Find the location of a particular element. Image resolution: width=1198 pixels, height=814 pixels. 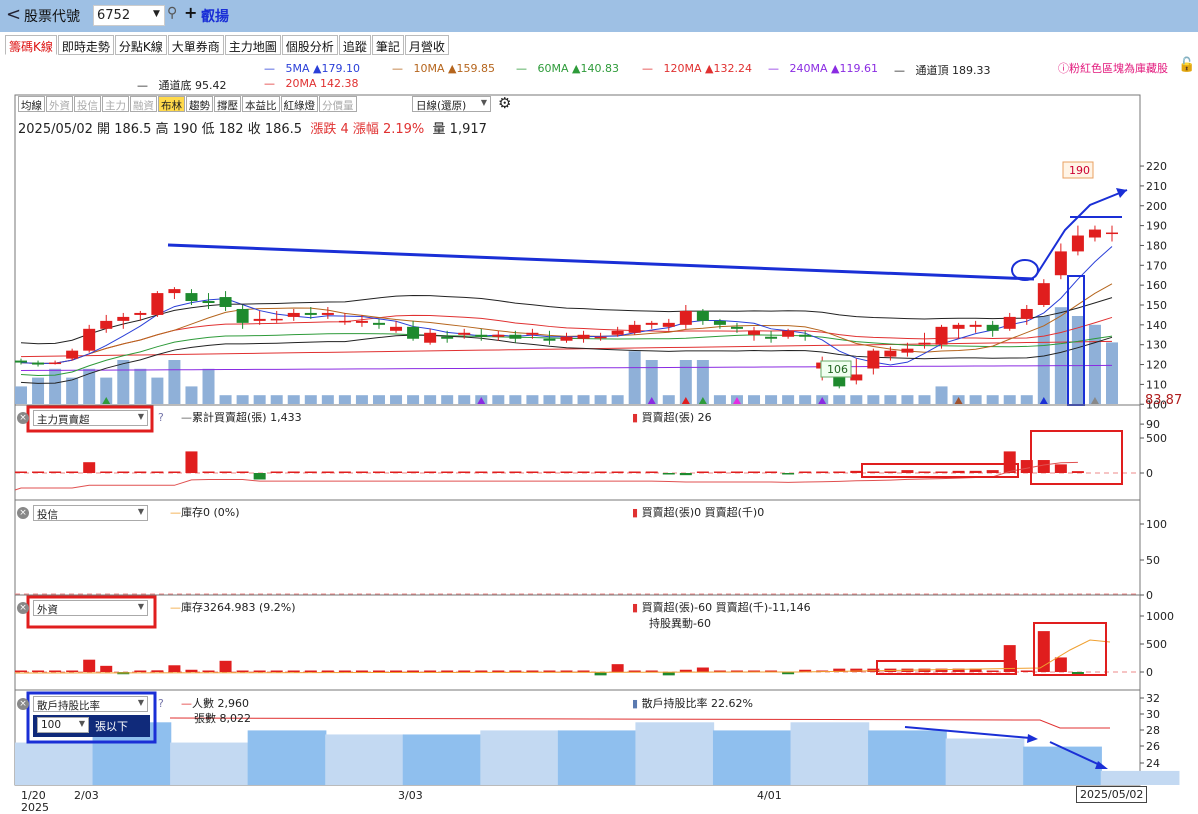

chevron-down-icon: ▼ is located at coordinates (156, 14).